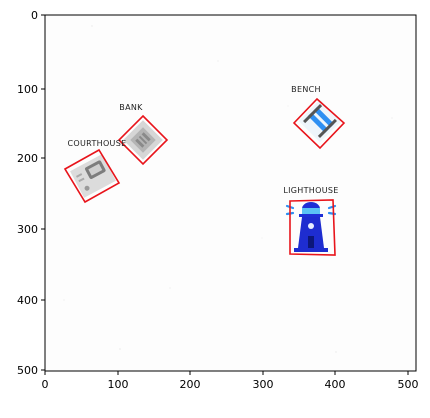  I want to click on y-tick-label: 300, so click(27, 229).